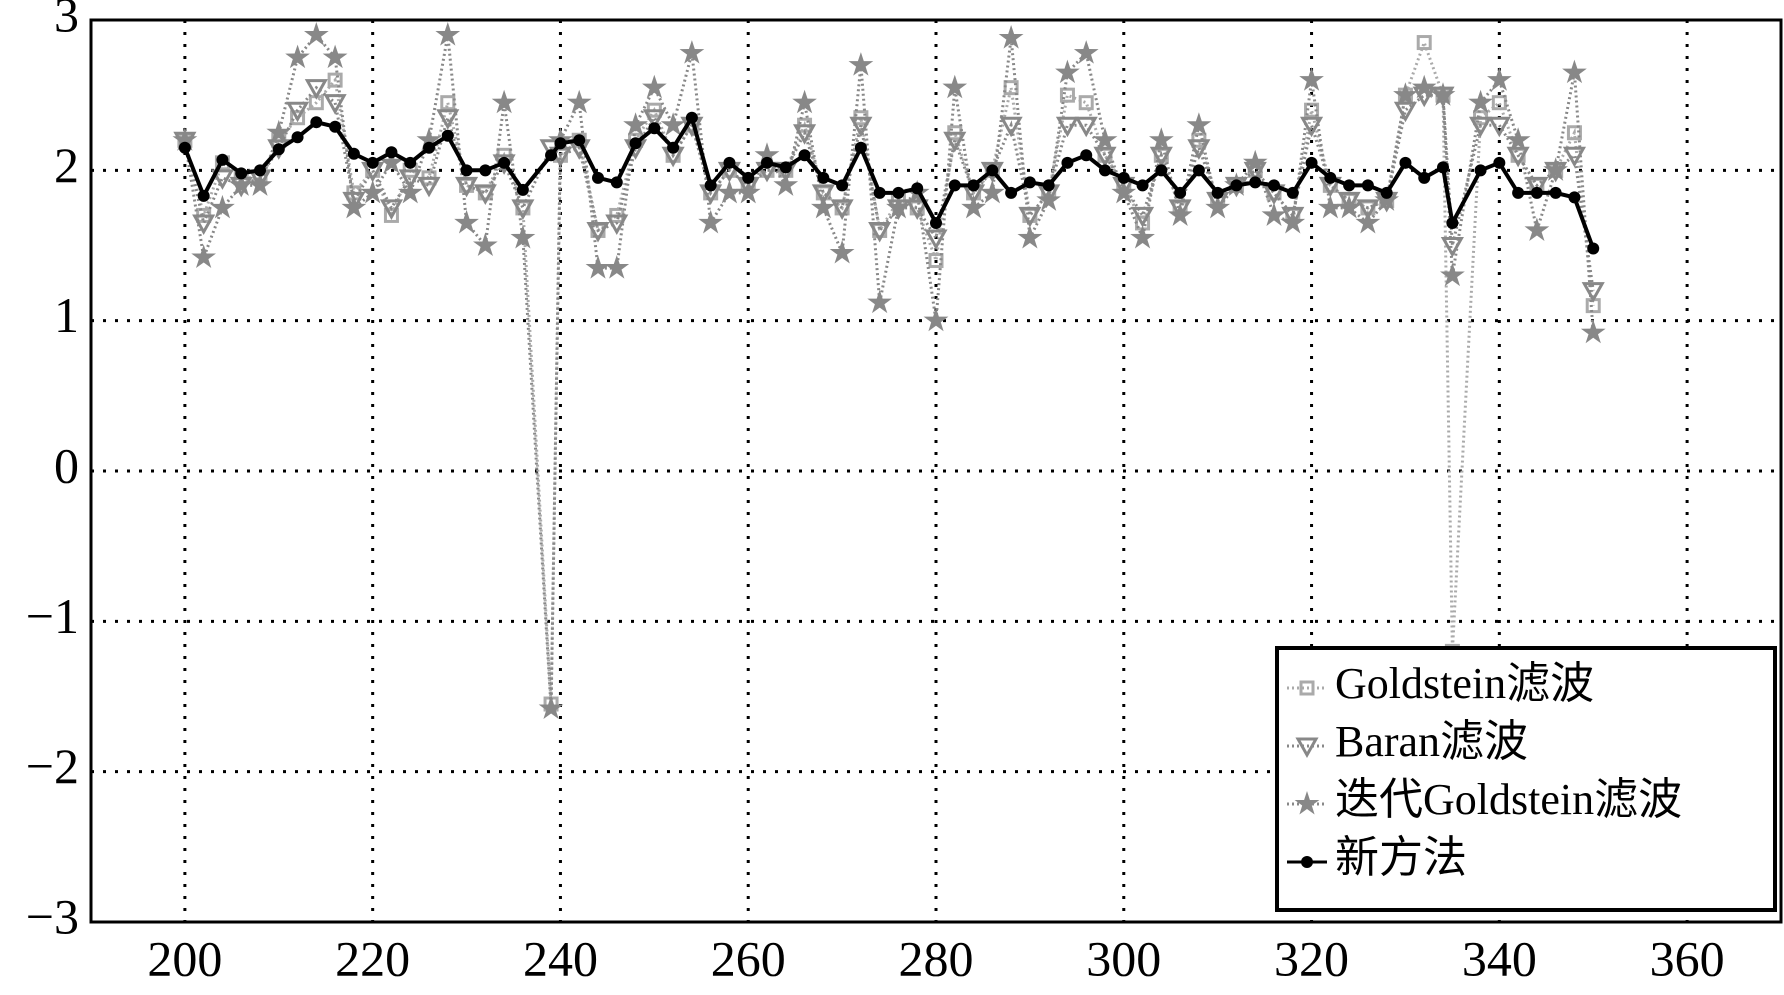  Describe the element at coordinates (560, 958) in the screenshot. I see `x-tick-label: 240` at that location.